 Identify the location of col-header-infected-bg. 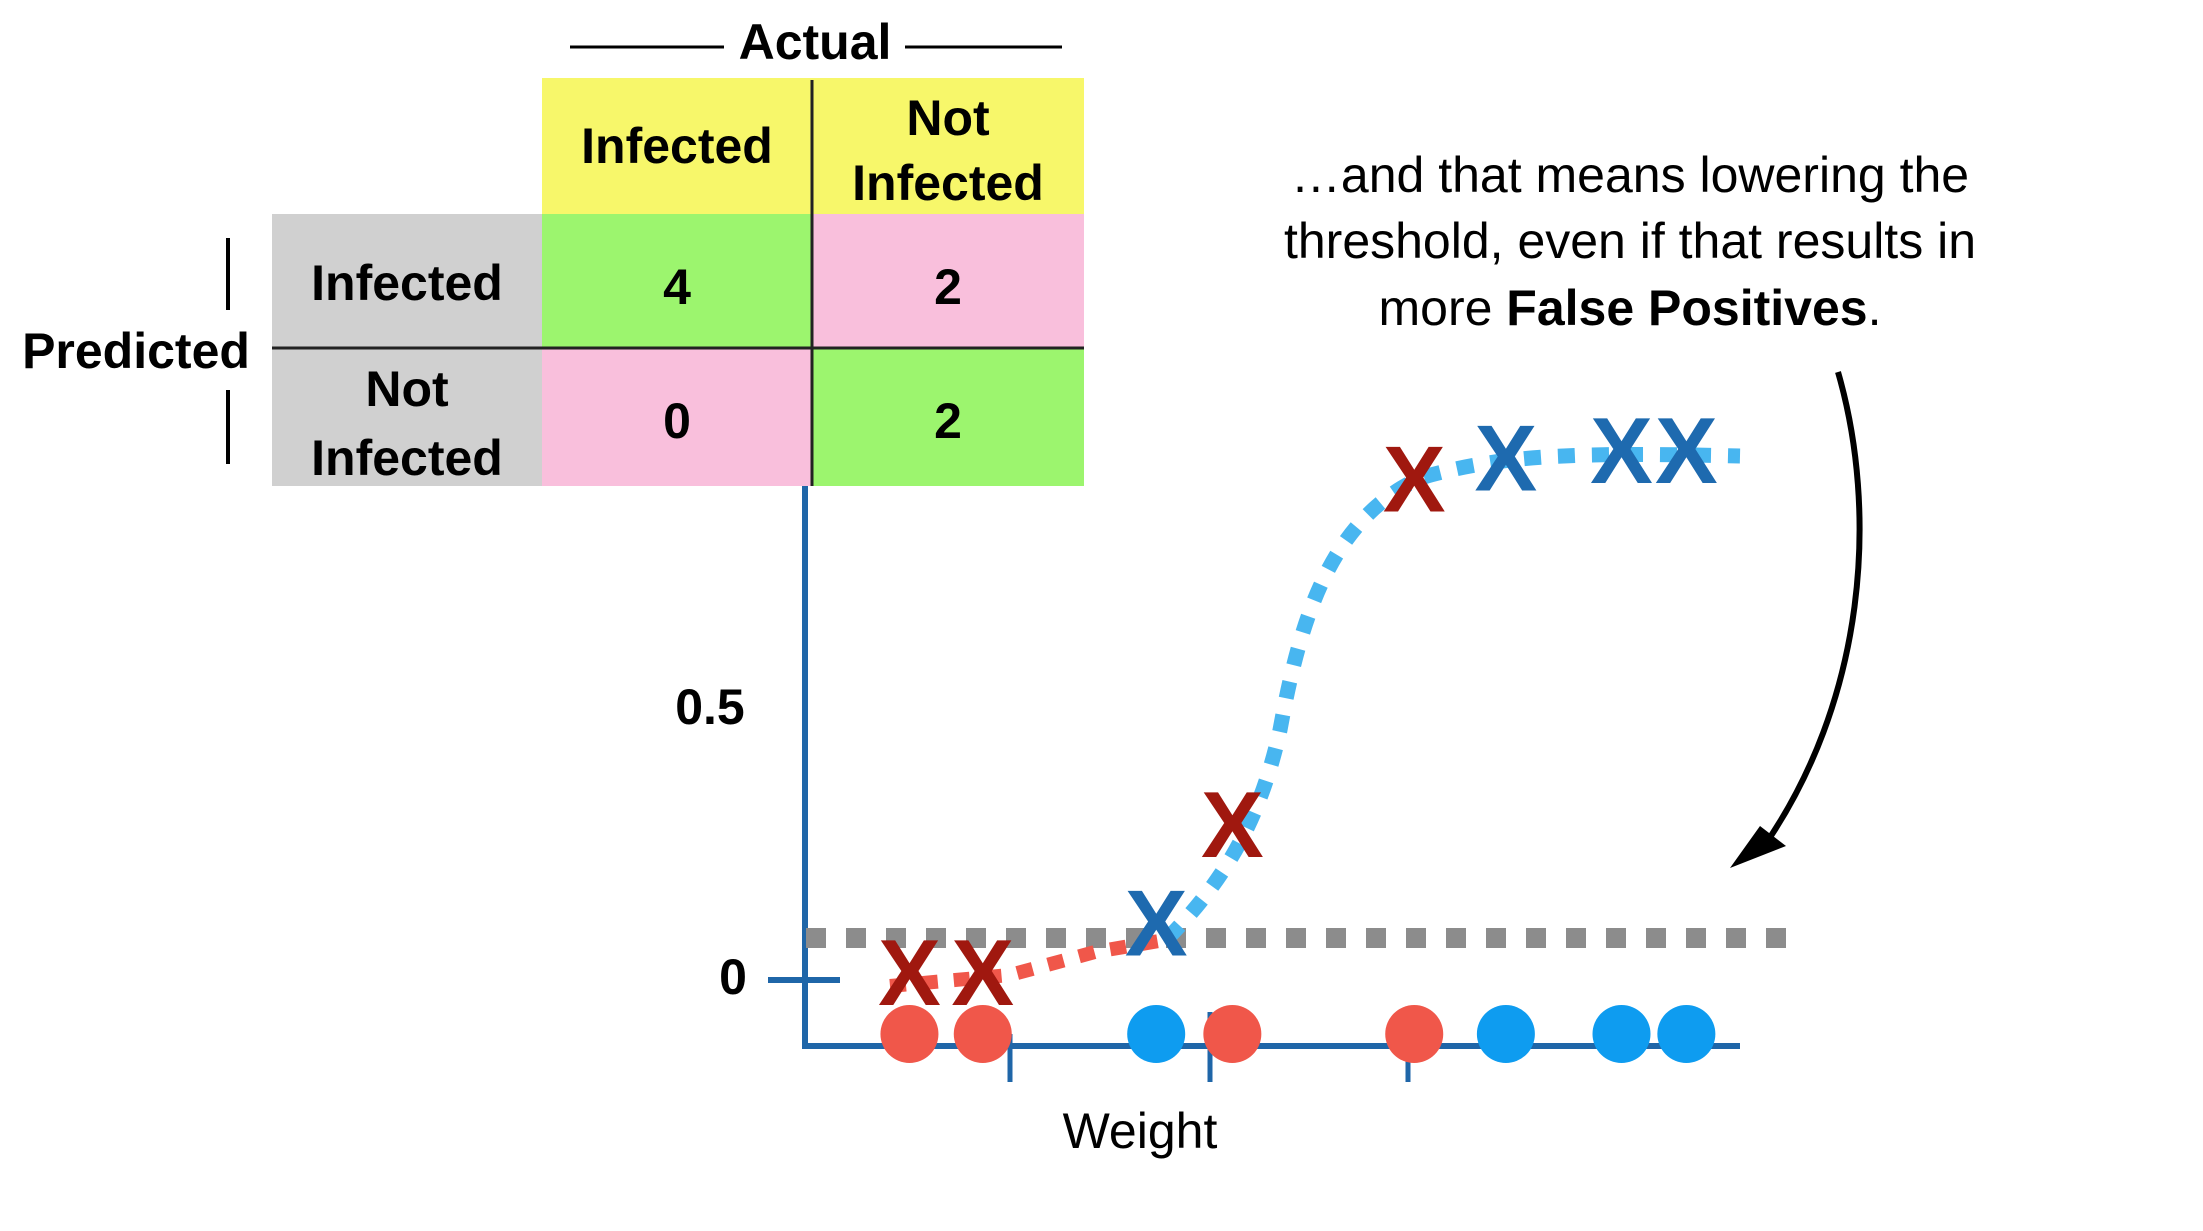
(677, 146).